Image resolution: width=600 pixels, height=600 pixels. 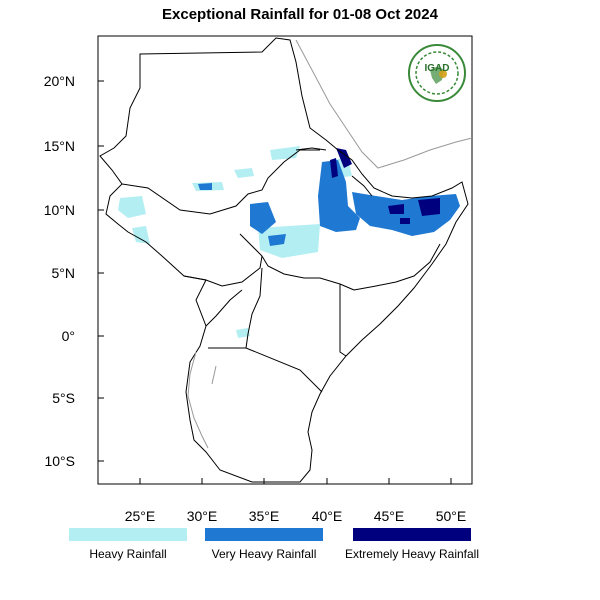 What do you see at coordinates (385, 186) in the screenshot?
I see `extremely-heavy-rainfall-areas` at bounding box center [385, 186].